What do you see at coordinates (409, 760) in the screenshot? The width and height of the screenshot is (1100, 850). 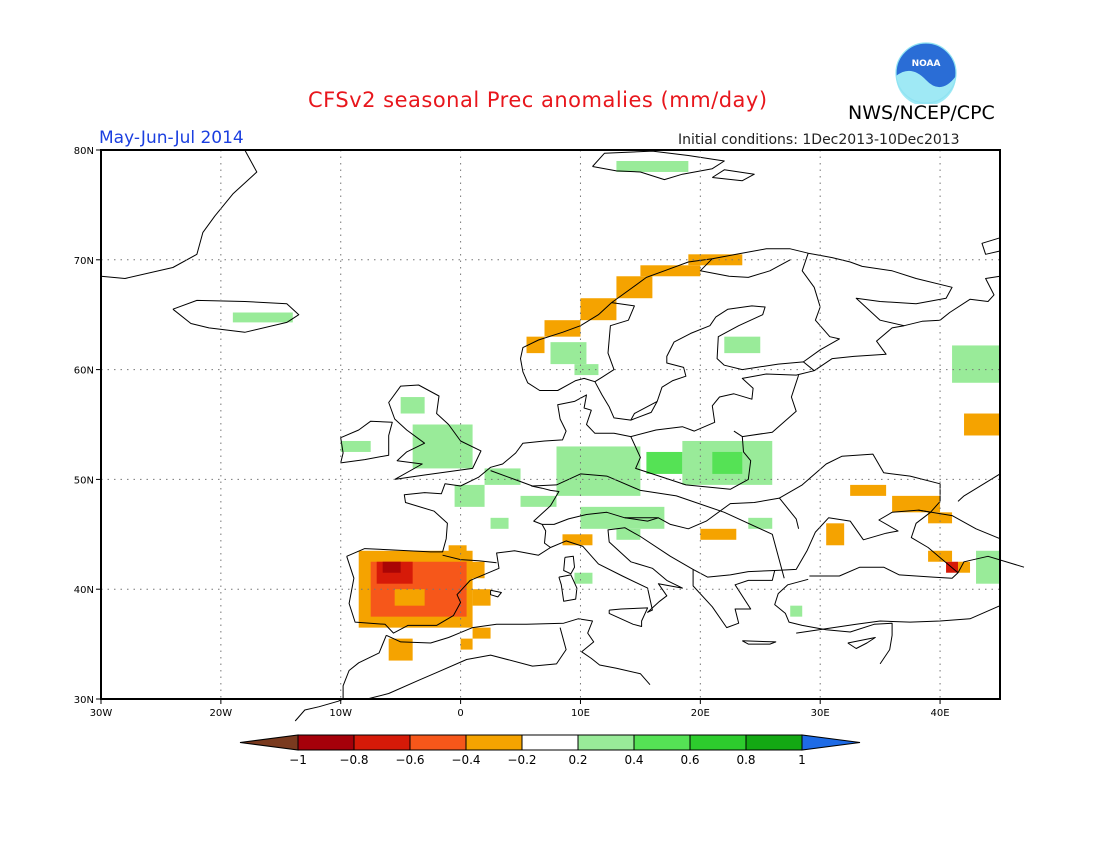 I see `legend-tick-label: −0.6` at bounding box center [409, 760].